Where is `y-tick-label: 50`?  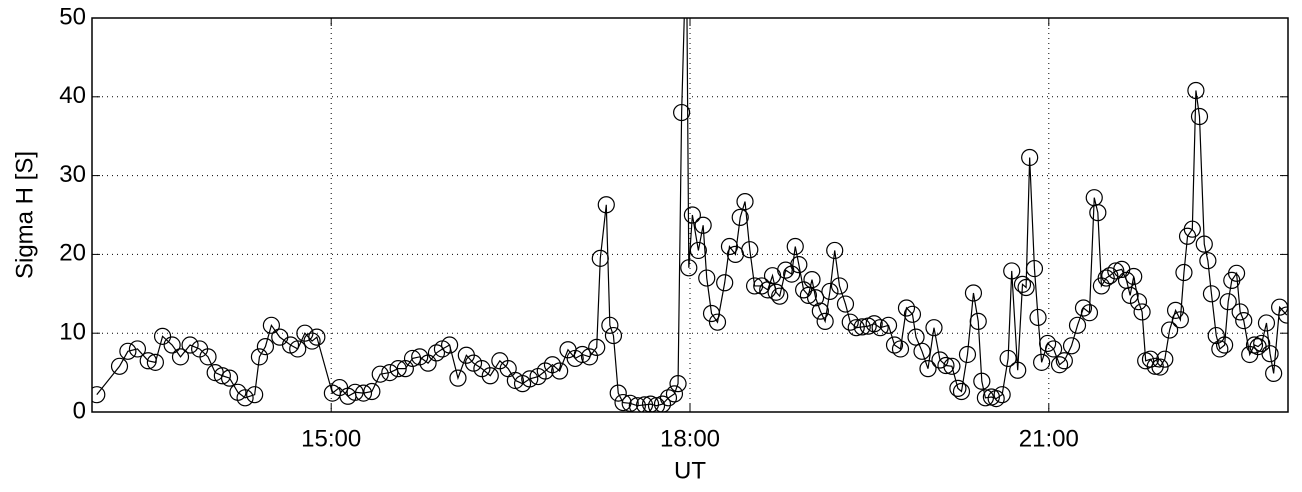 y-tick-label: 50 is located at coordinates (72, 16).